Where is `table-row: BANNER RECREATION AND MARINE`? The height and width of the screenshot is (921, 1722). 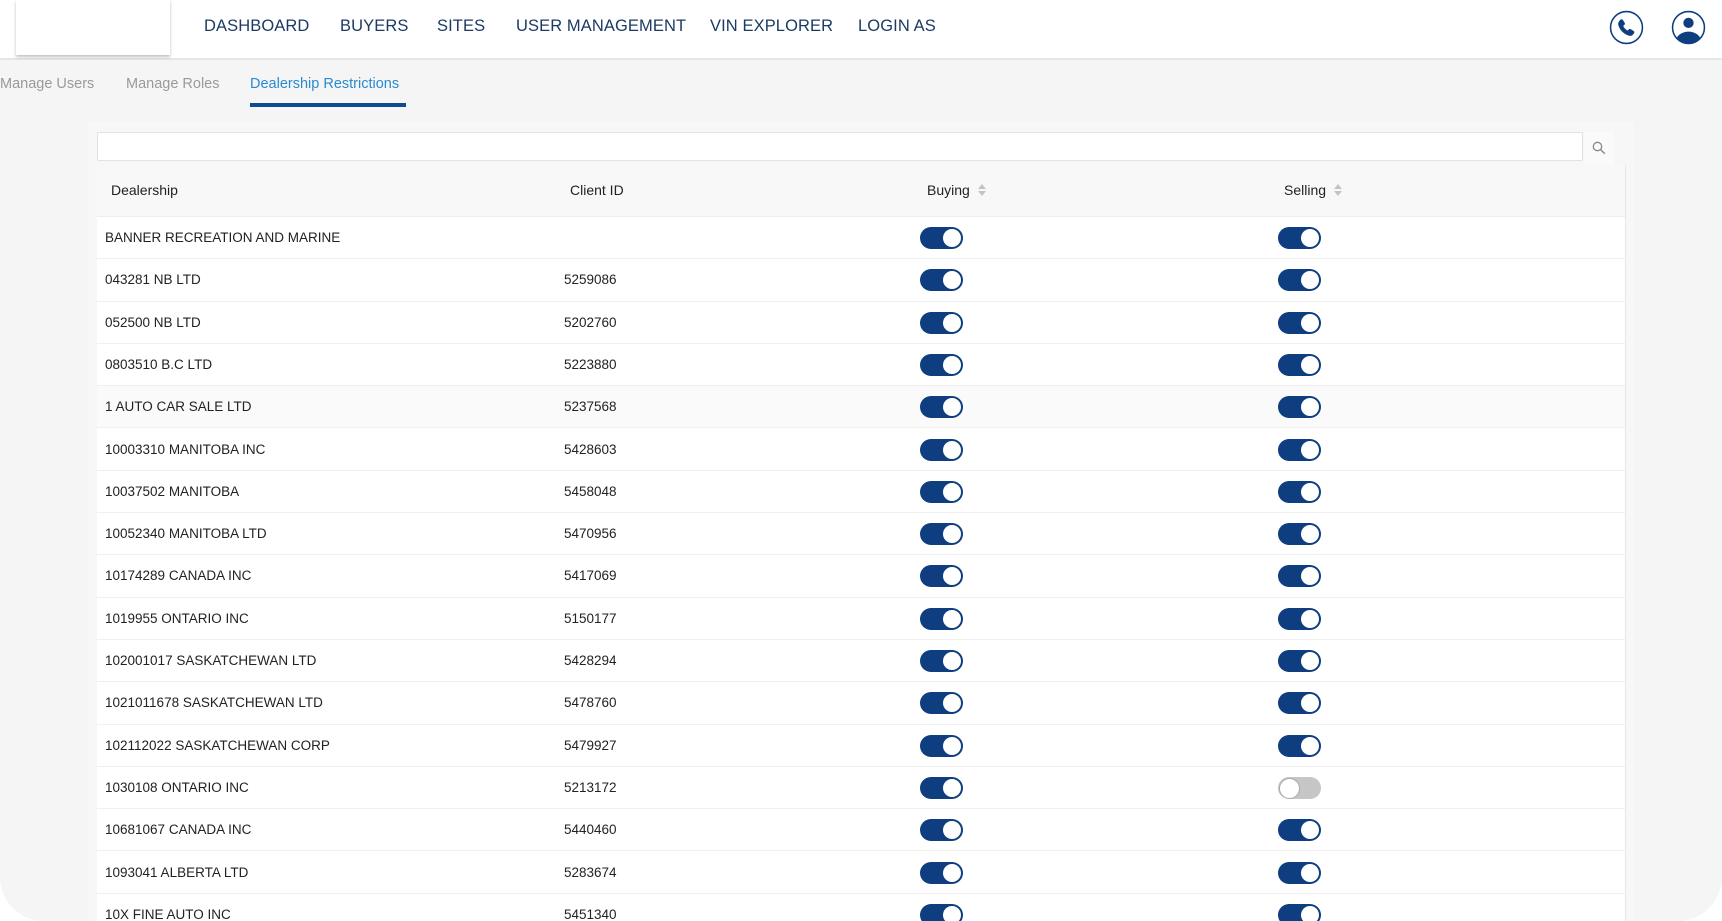 table-row: BANNER RECREATION AND MARINE is located at coordinates (861, 238).